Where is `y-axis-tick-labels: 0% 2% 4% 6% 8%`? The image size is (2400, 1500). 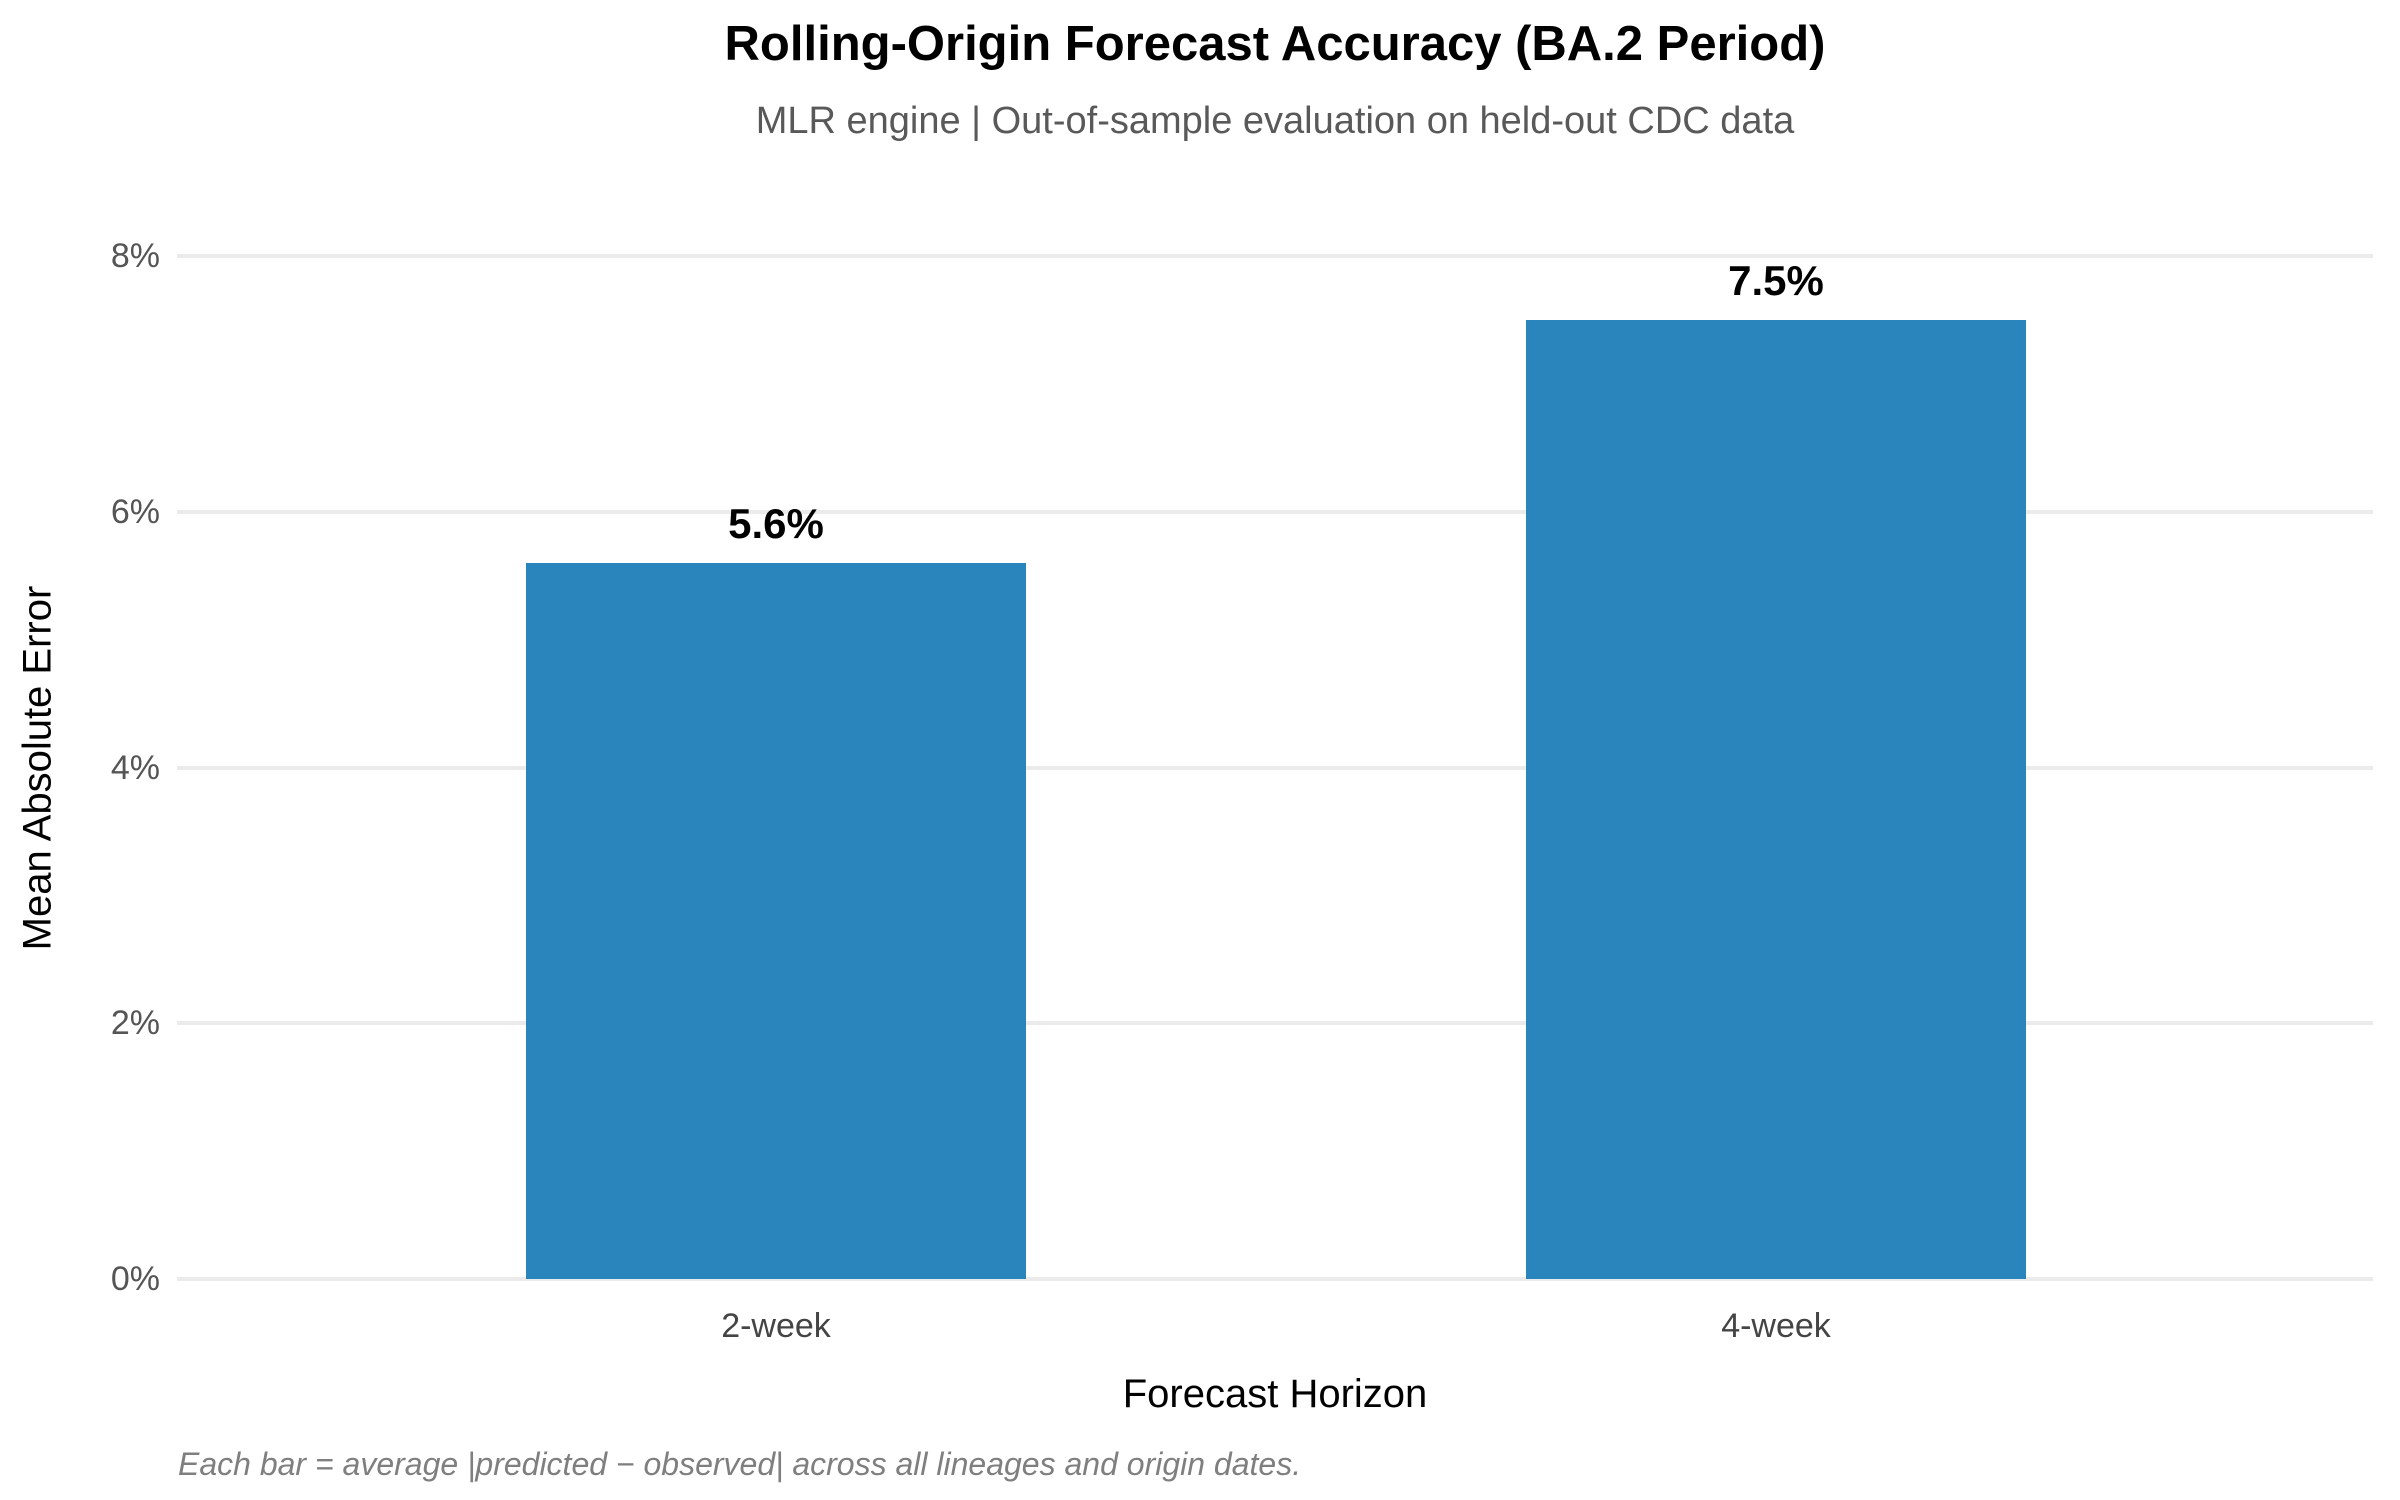 y-axis-tick-labels: 0% 2% 4% 6% 8% is located at coordinates (80, 767).